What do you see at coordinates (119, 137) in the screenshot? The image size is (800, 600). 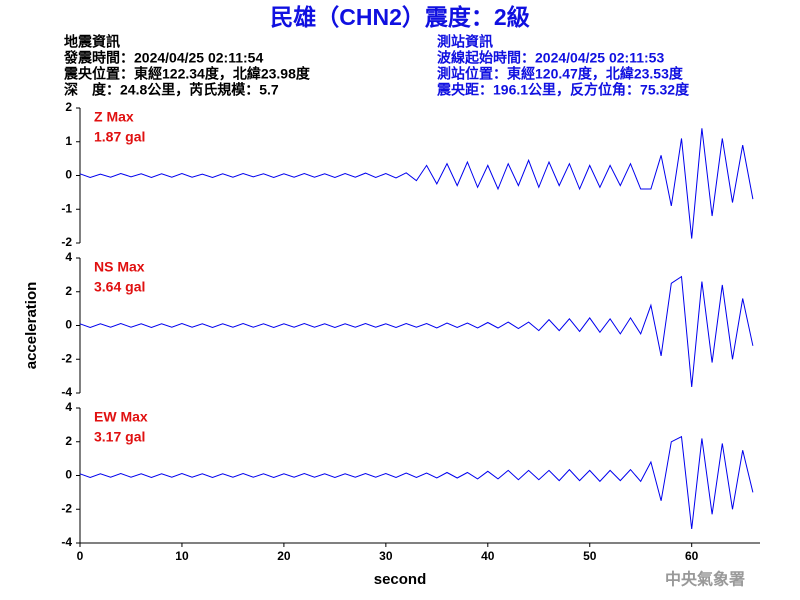 I see `max-label: 1.87 gal` at bounding box center [119, 137].